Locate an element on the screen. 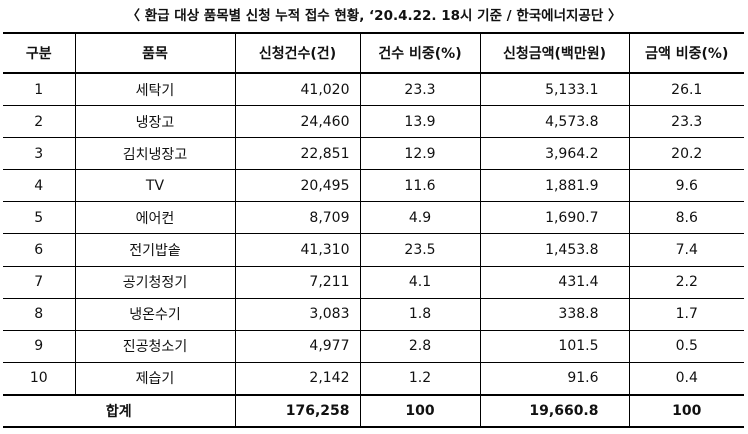  row-number: 10 is located at coordinates (39, 378).